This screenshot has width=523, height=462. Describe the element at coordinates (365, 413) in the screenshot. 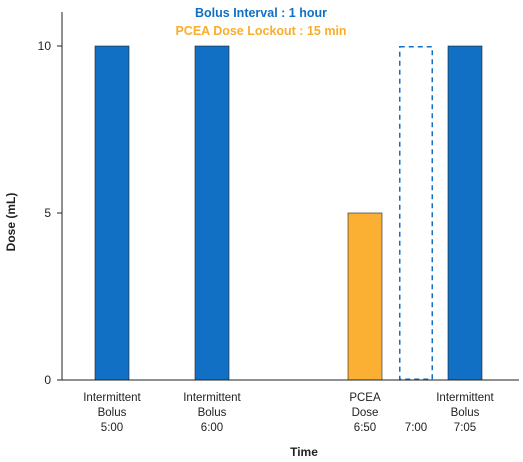

I see `category-label-3-line-2: Dose` at that location.